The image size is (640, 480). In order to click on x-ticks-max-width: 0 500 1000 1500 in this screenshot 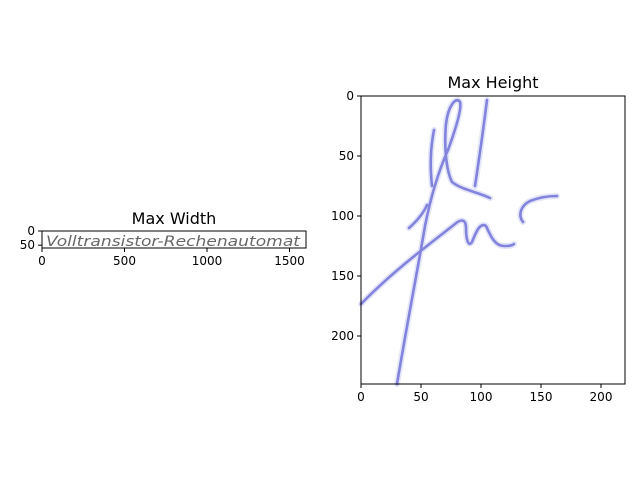, I will do `click(171, 258)`.